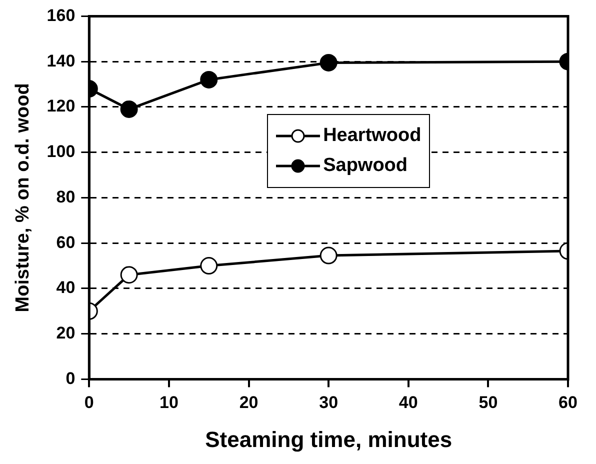 The image size is (596, 464). What do you see at coordinates (66, 333) in the screenshot?
I see `y-tick-label: 20` at bounding box center [66, 333].